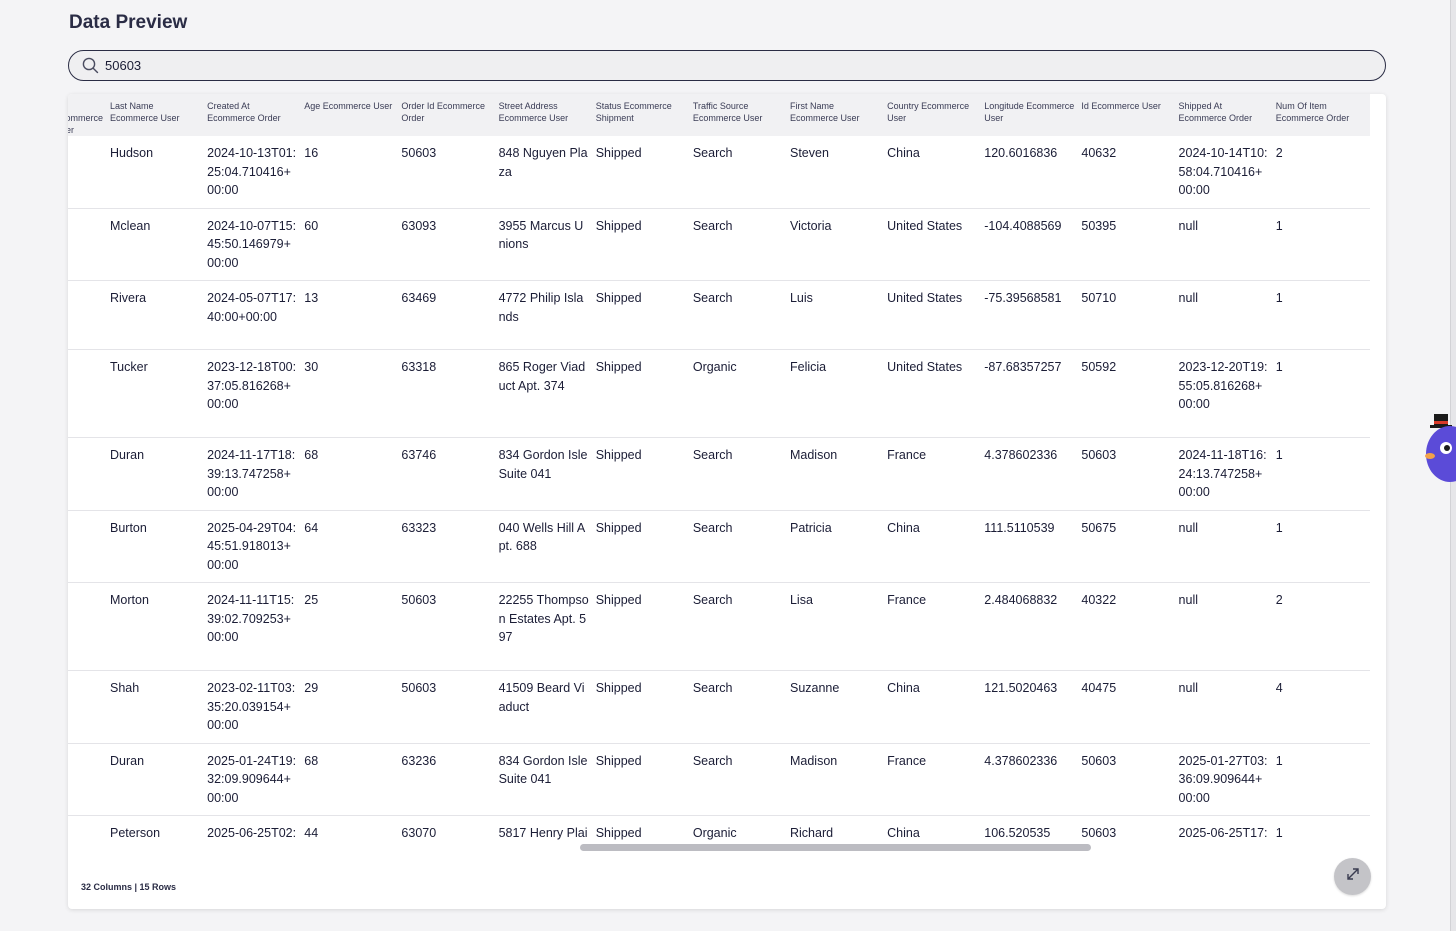  What do you see at coordinates (1321, 627) in the screenshot?
I see `table-cell: 2` at bounding box center [1321, 627].